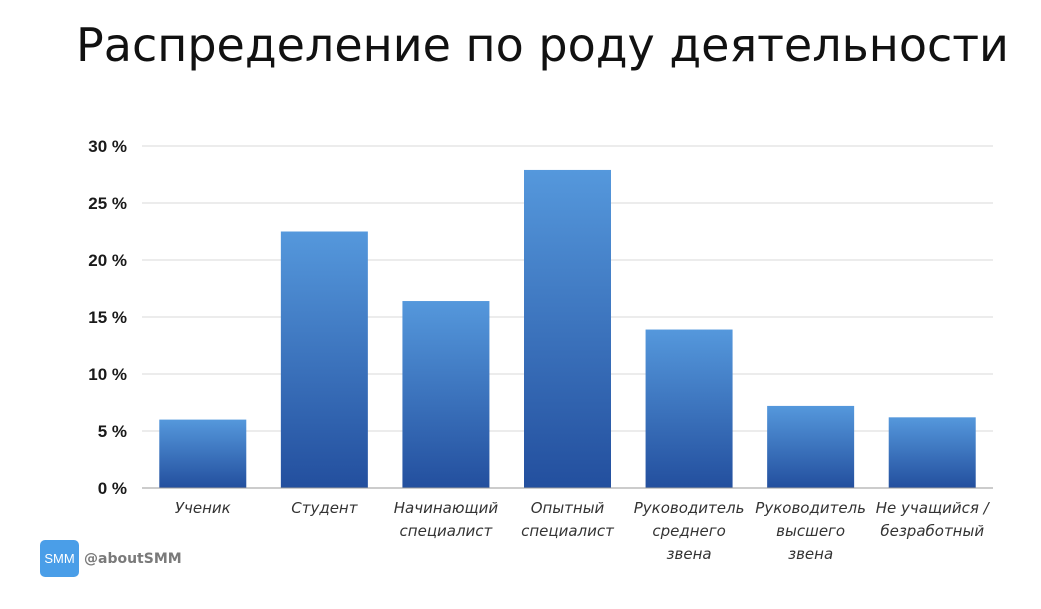  What do you see at coordinates (107, 203) in the screenshot?
I see `y-tick-label: 25 %` at bounding box center [107, 203].